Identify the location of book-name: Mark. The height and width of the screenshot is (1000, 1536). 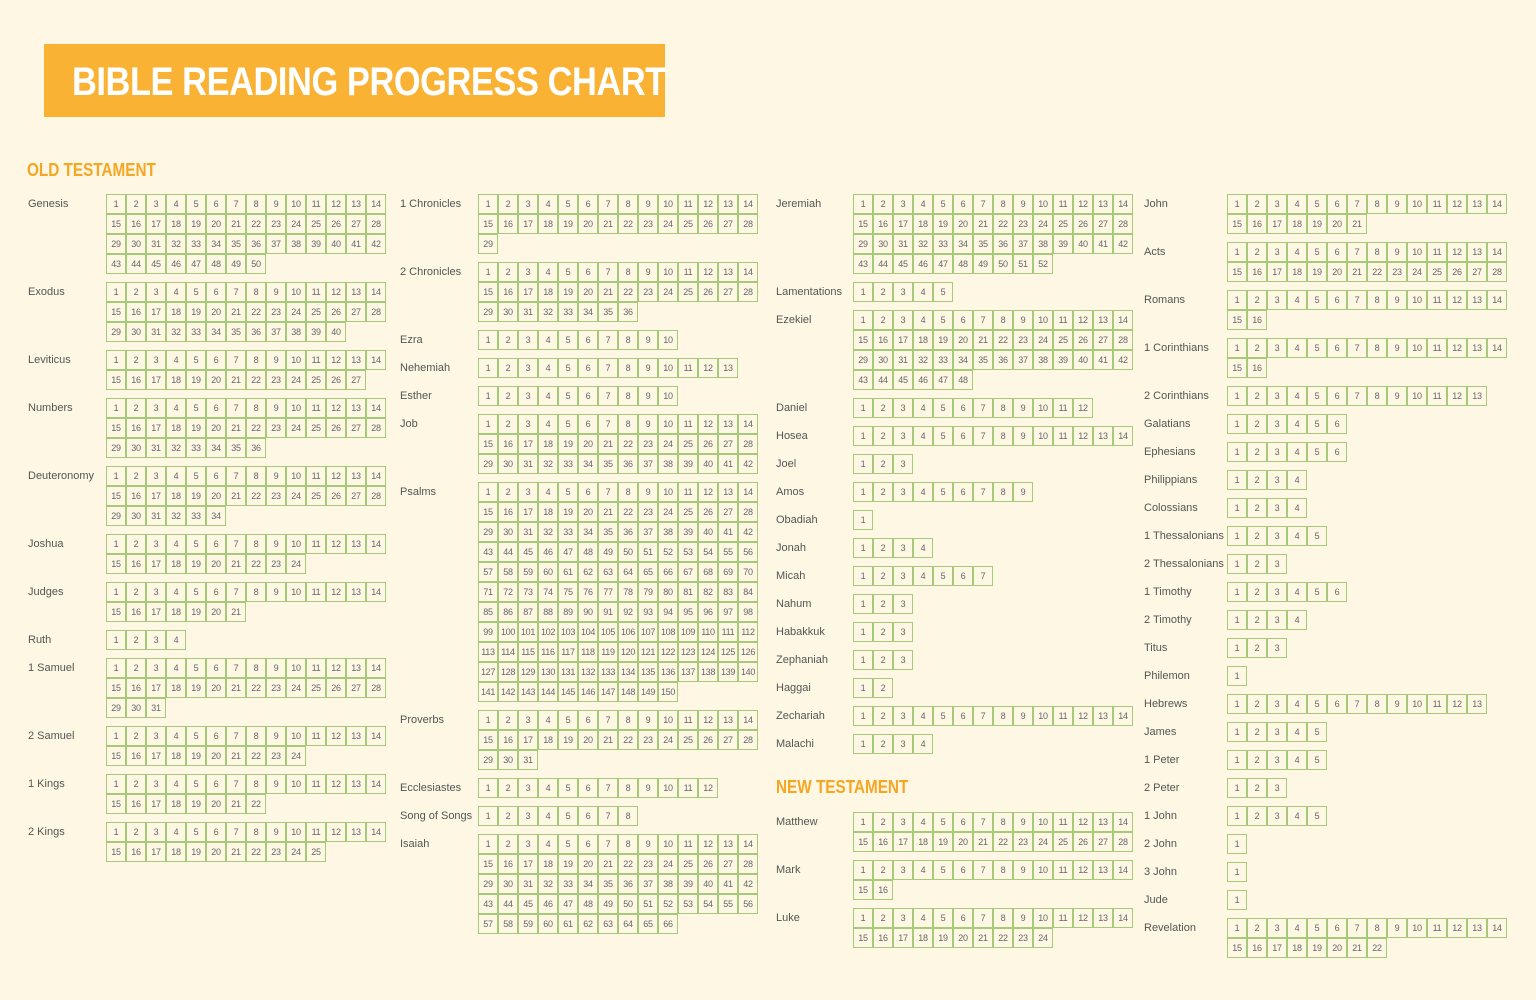
(788, 870).